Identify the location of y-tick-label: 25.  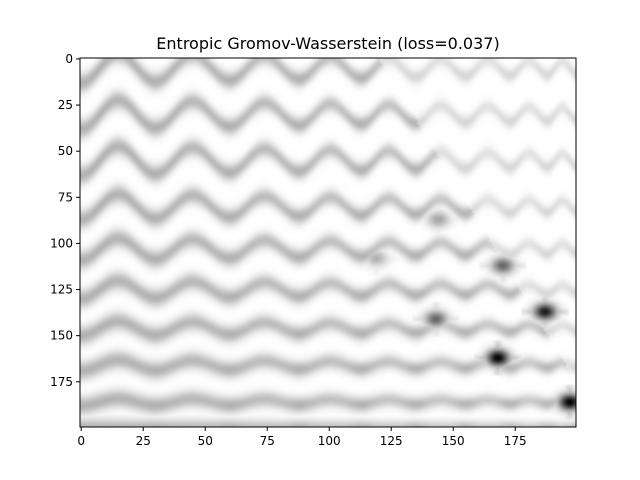
(65, 105).